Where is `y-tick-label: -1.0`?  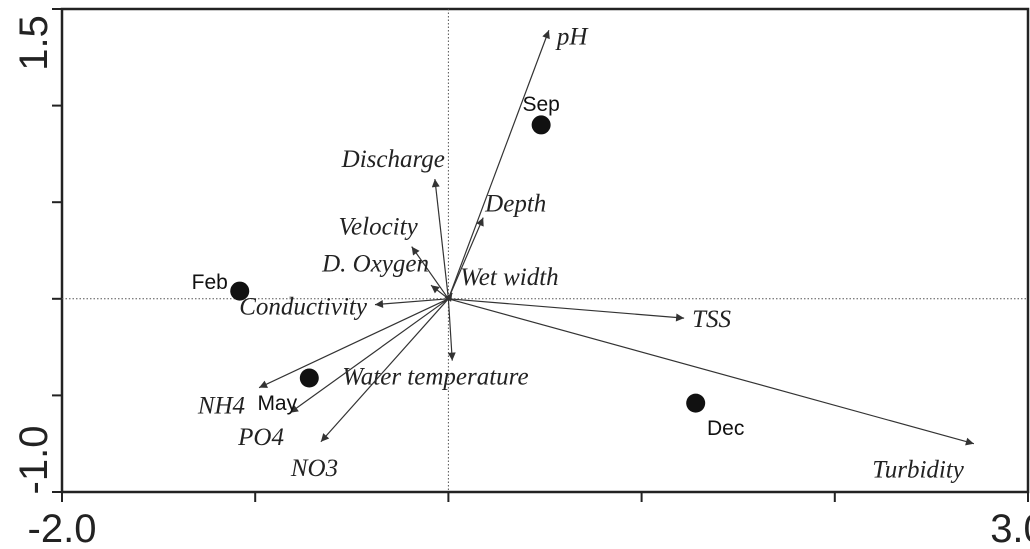 y-tick-label: -1.0 is located at coordinates (34, 460).